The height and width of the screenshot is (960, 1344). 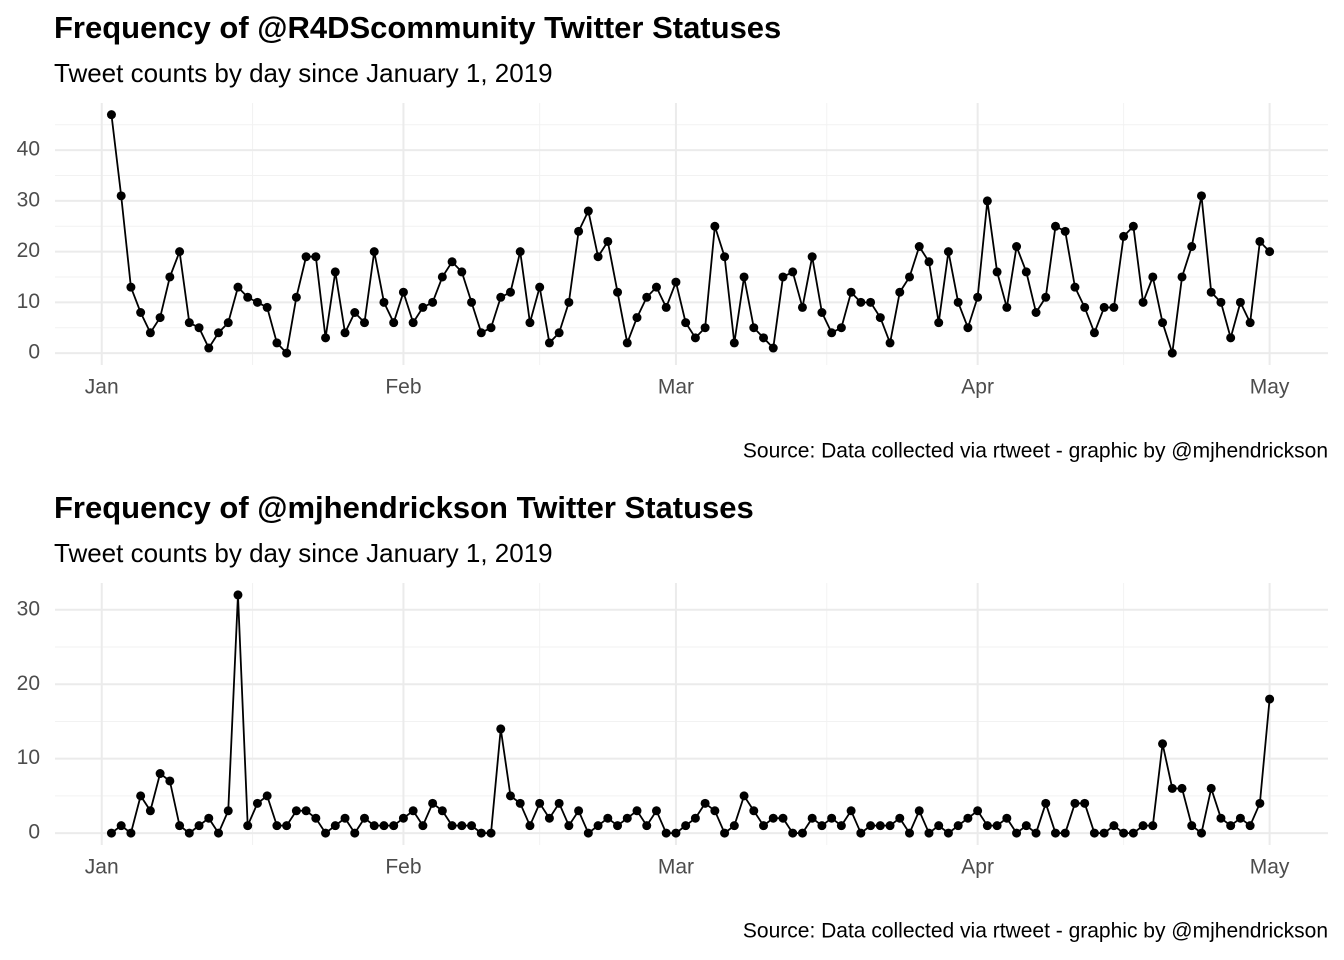 What do you see at coordinates (28, 250) in the screenshot?
I see `y-tick-label: 20` at bounding box center [28, 250].